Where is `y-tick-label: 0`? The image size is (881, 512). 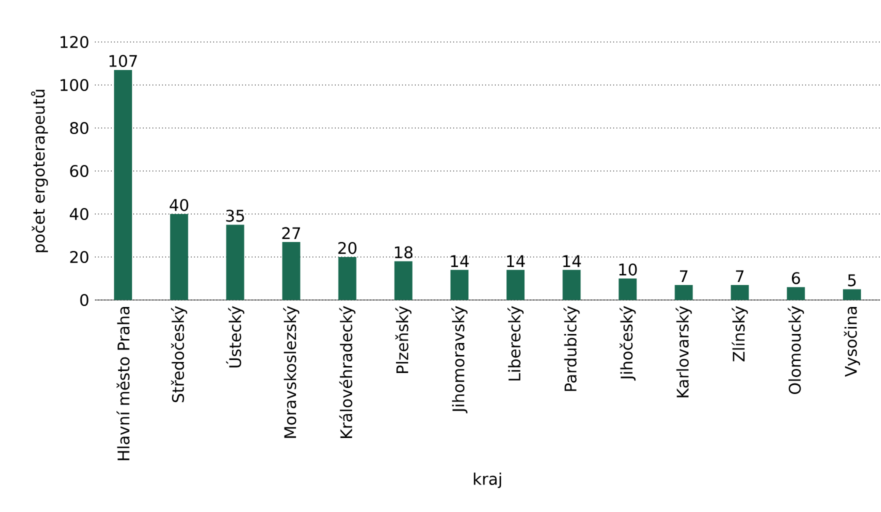 y-tick-label: 0 is located at coordinates (84, 300).